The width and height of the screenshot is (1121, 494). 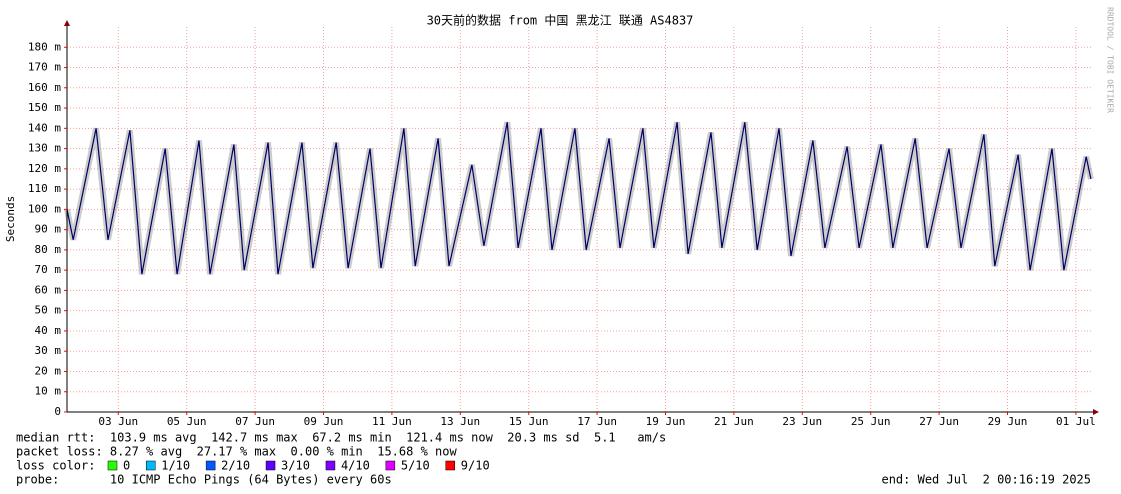 I want to click on y-tick-label: 120 m, so click(x=44, y=168).